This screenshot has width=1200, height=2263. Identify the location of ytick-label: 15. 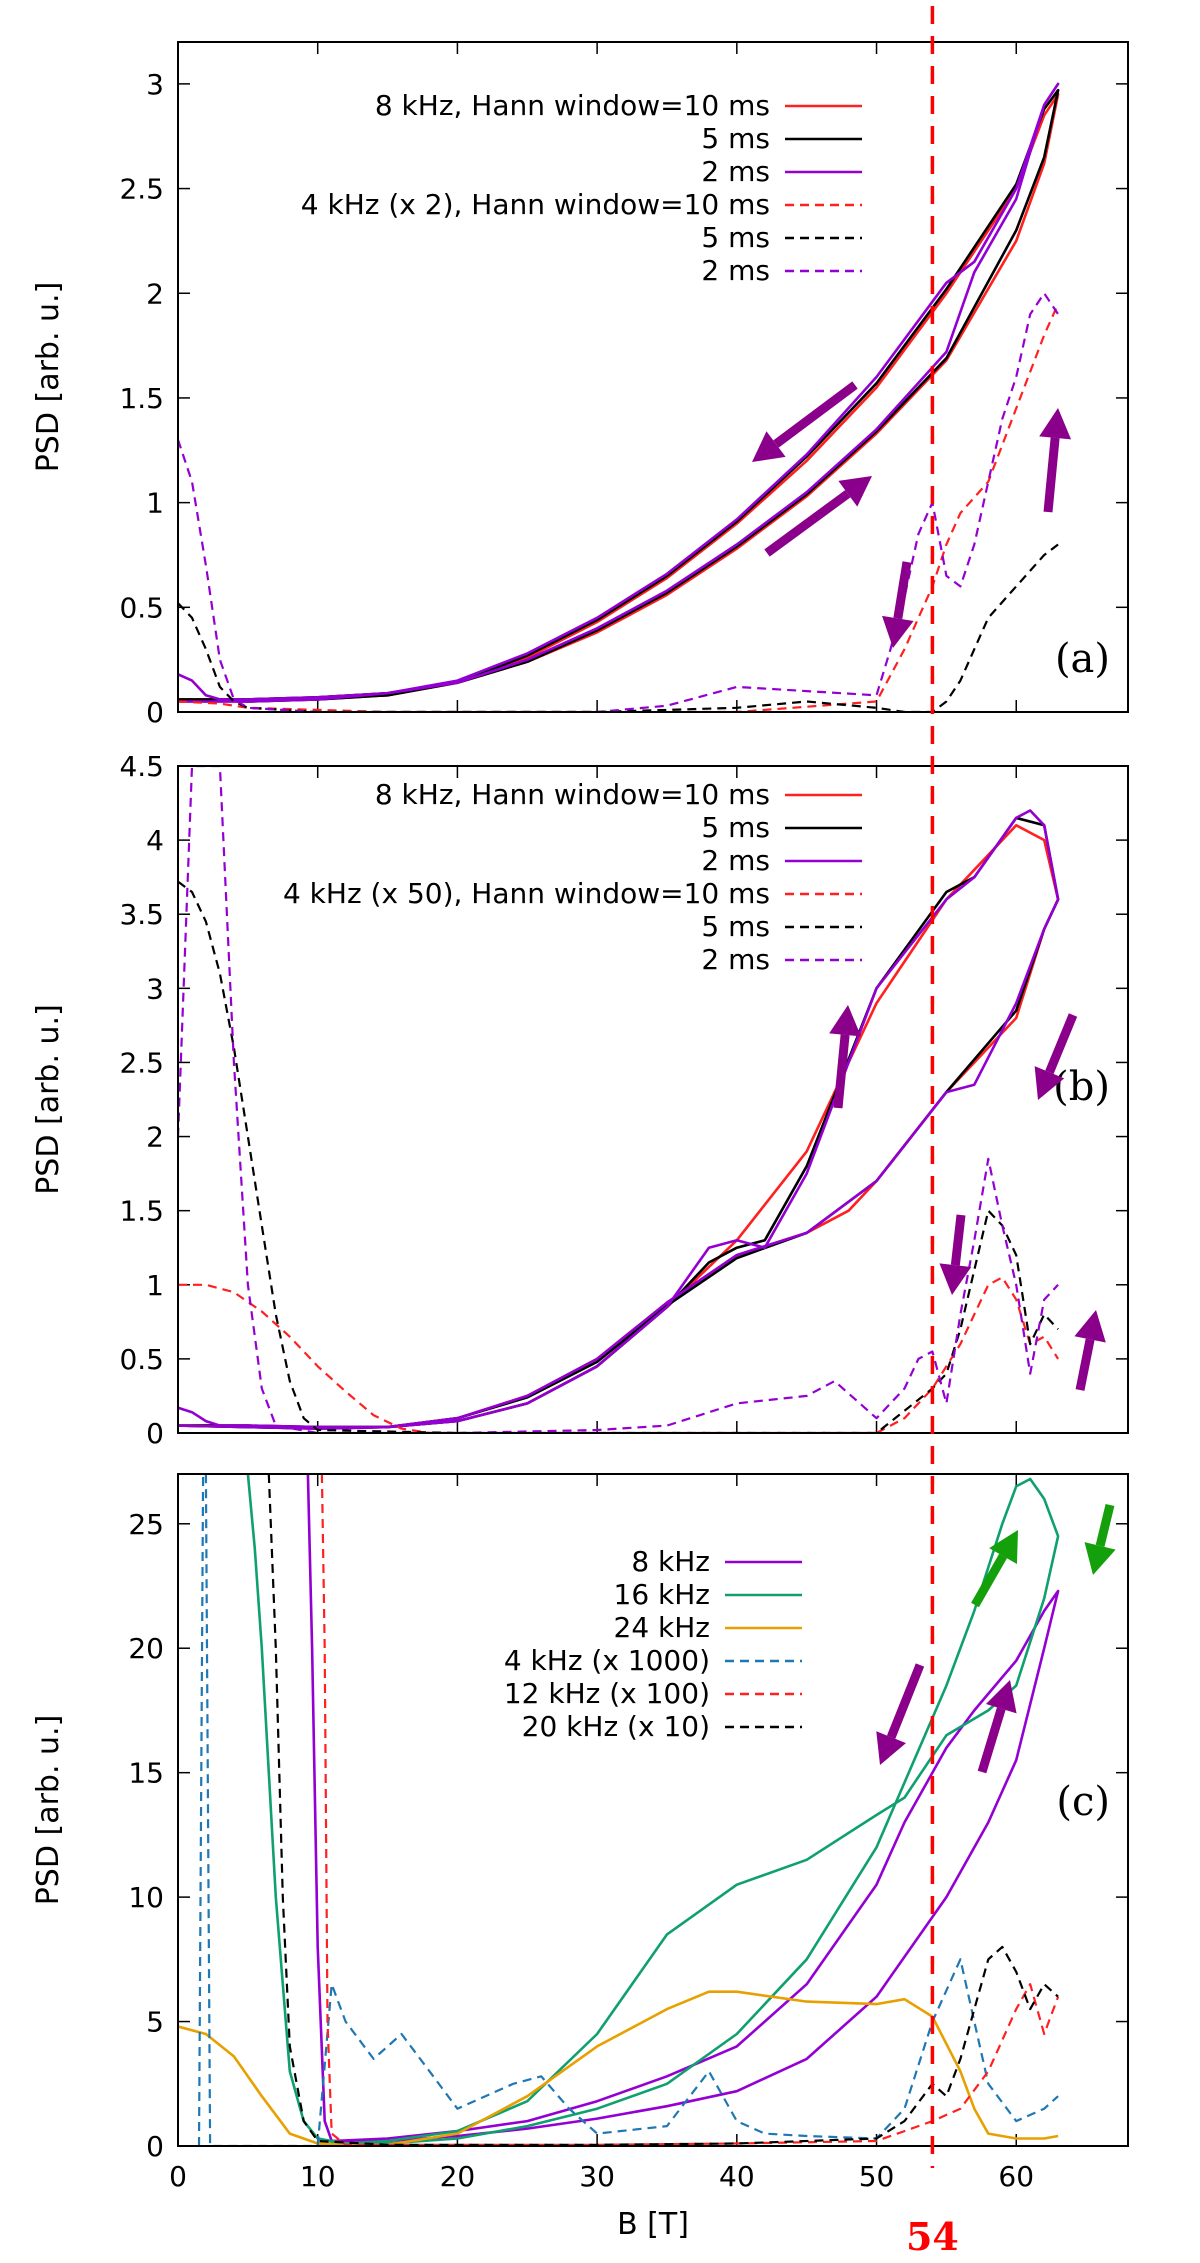
(146, 1773).